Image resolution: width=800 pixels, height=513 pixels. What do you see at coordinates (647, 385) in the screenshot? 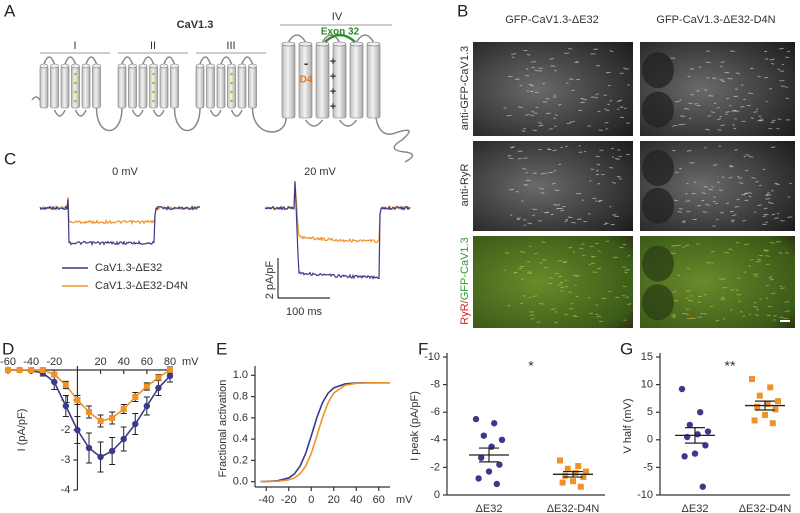
I see `y-tick-label: 10` at bounding box center [647, 385].